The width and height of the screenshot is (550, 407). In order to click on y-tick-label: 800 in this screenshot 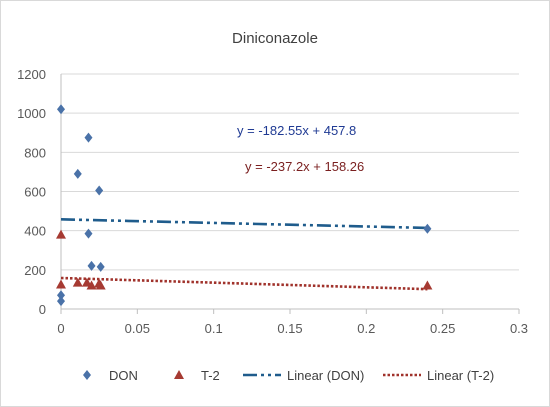, I will do `click(35, 152)`.